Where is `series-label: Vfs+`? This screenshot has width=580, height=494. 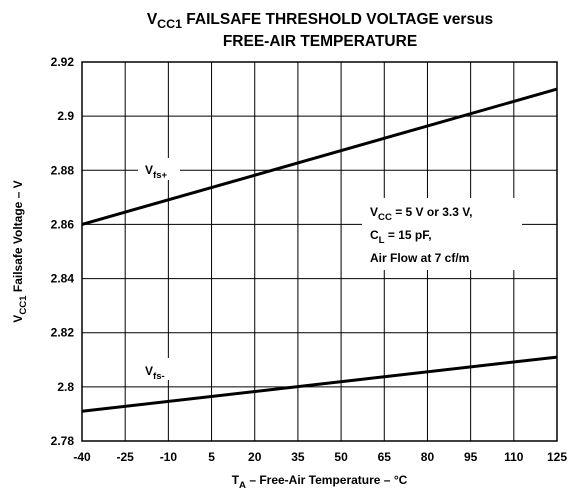
series-label: Vfs+ is located at coordinates (156, 172).